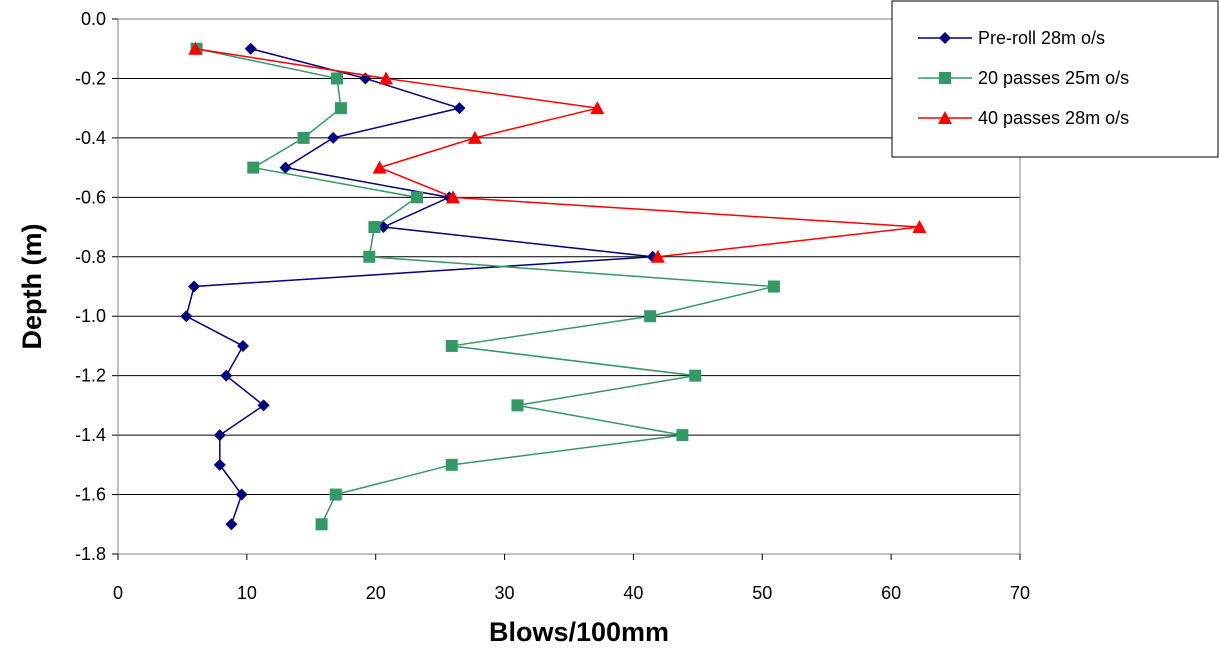 Image resolution: width=1219 pixels, height=657 pixels. I want to click on legend-label: Pre-roll 28m o/s, so click(1041, 38).